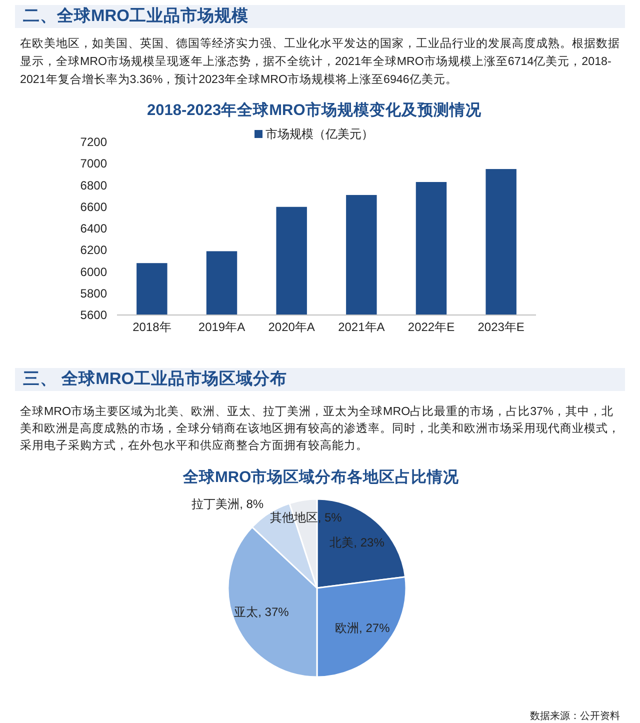 The image size is (640, 723). I want to click on y-tick-label: 5600, so click(94, 315).